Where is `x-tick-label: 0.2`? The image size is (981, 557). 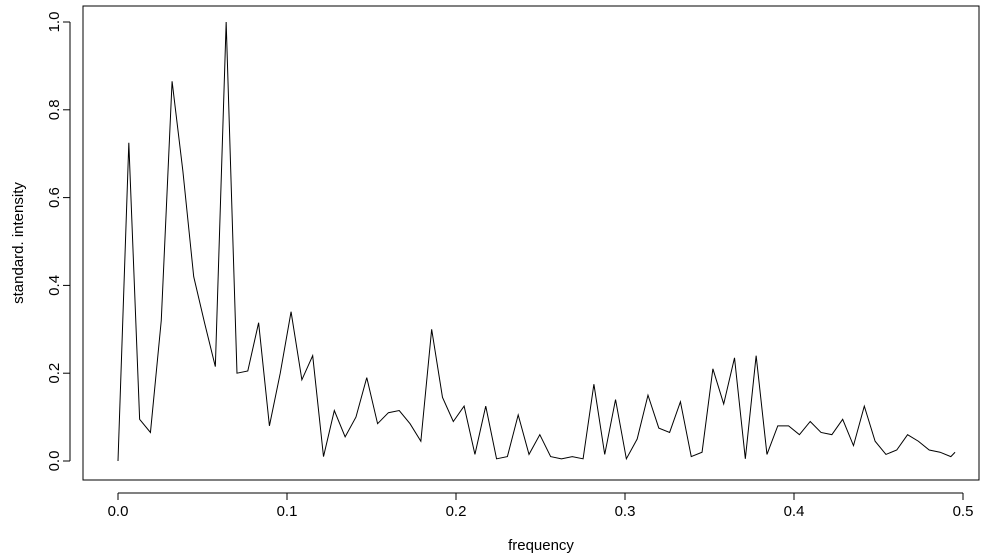 x-tick-label: 0.2 is located at coordinates (456, 511).